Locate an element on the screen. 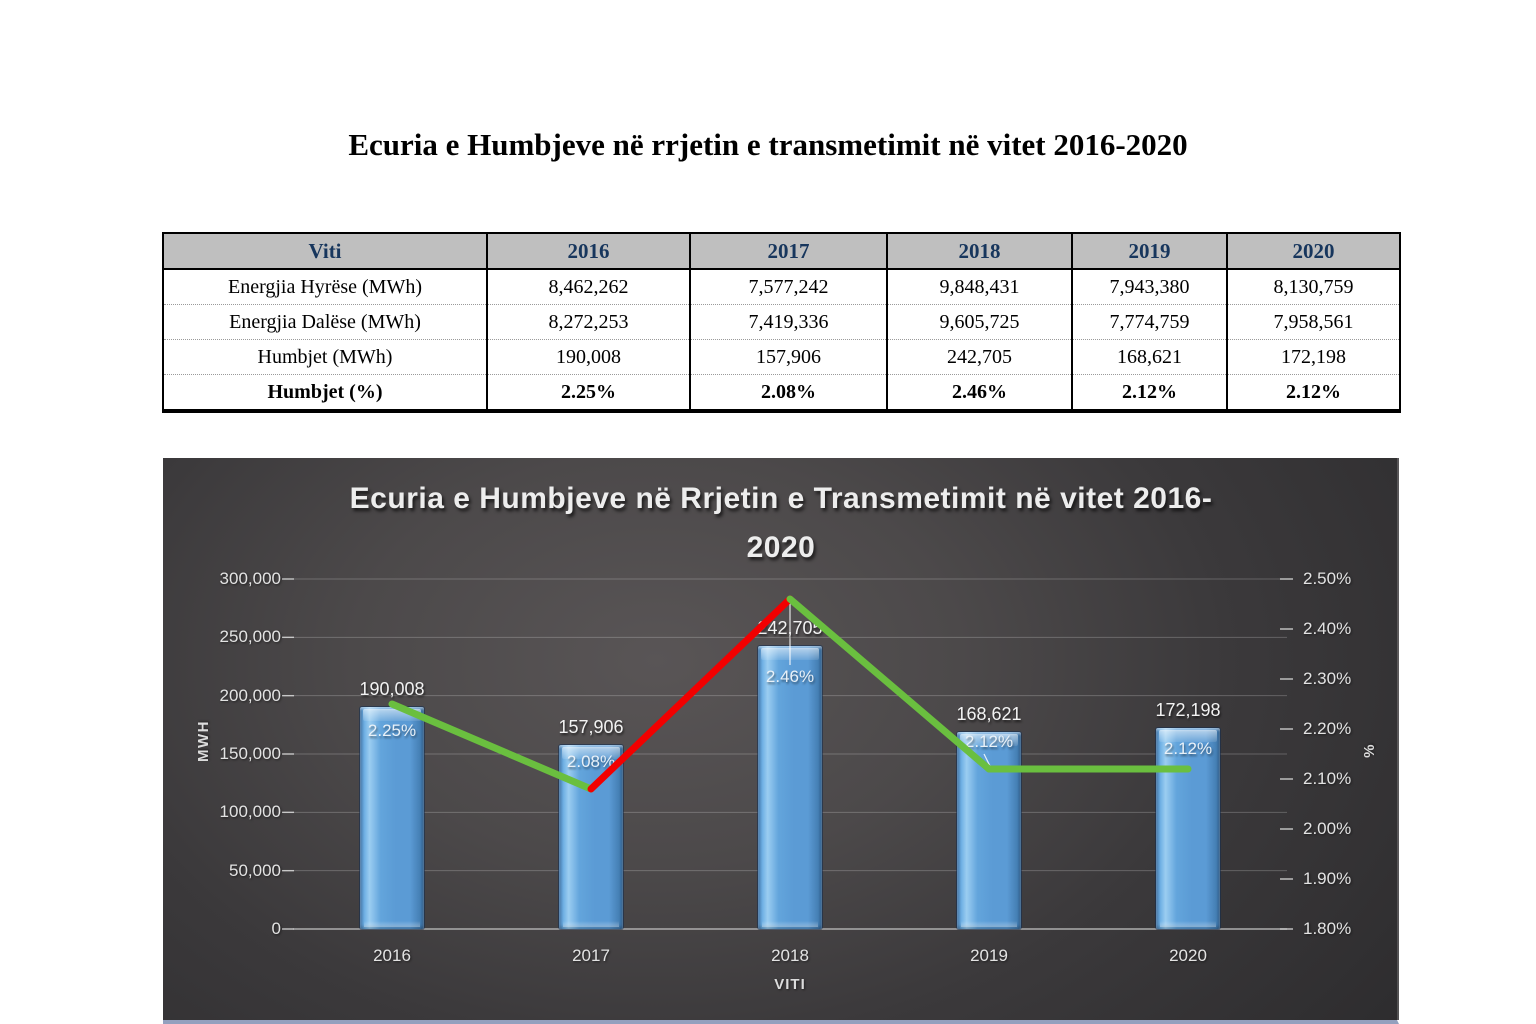 The width and height of the screenshot is (1536, 1024). bar-2017 is located at coordinates (591, 836).